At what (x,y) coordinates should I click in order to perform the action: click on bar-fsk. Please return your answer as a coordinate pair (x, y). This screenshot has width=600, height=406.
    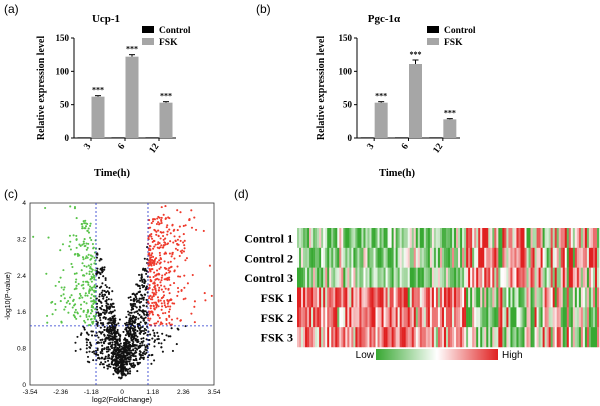
    Looking at the image, I should click on (381, 120).